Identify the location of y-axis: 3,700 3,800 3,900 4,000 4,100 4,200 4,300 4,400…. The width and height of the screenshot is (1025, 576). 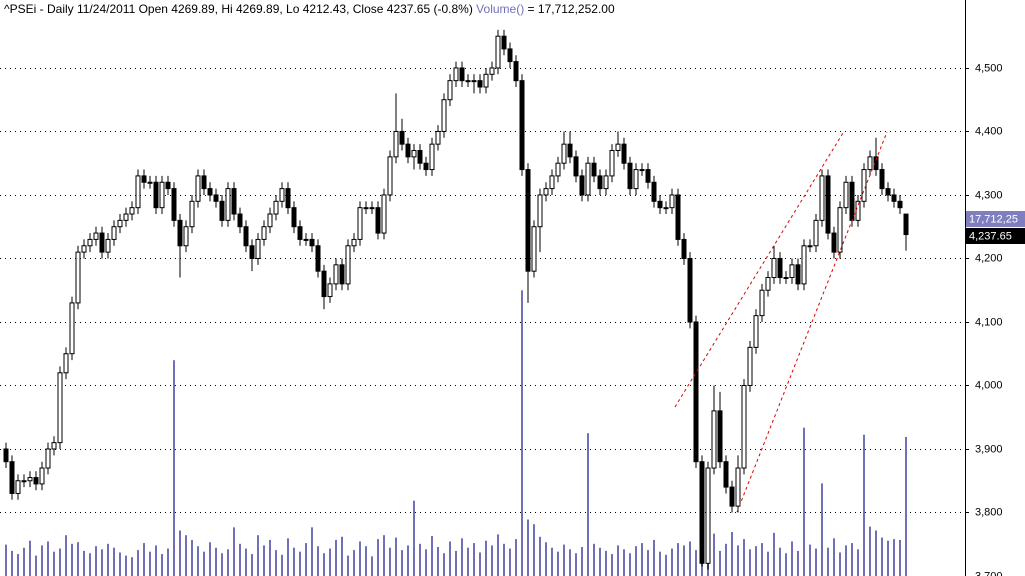
(984, 319).